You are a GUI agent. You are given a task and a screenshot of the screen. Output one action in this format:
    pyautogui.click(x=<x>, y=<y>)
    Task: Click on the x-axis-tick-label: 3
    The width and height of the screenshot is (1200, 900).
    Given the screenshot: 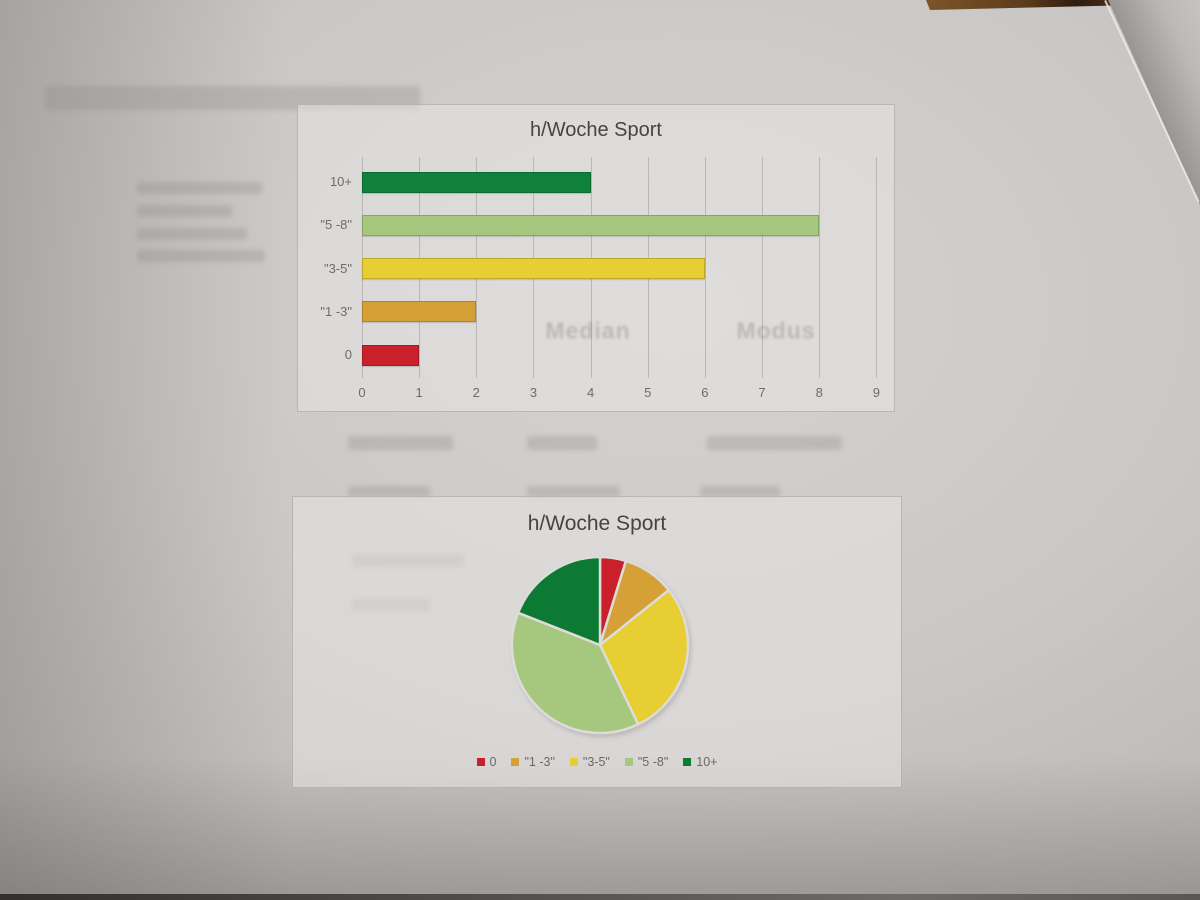 What is the action you would take?
    pyautogui.click(x=533, y=392)
    